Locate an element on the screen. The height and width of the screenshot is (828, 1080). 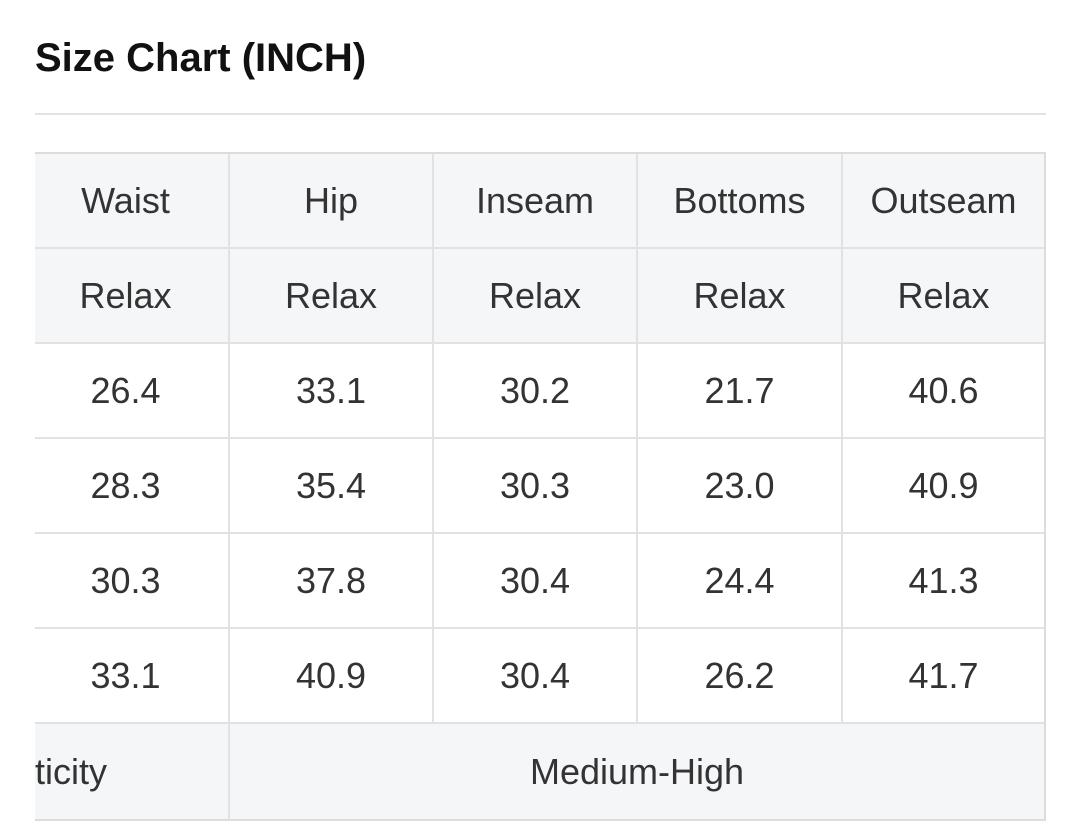
header-cell: Bottoms is located at coordinates (738, 200).